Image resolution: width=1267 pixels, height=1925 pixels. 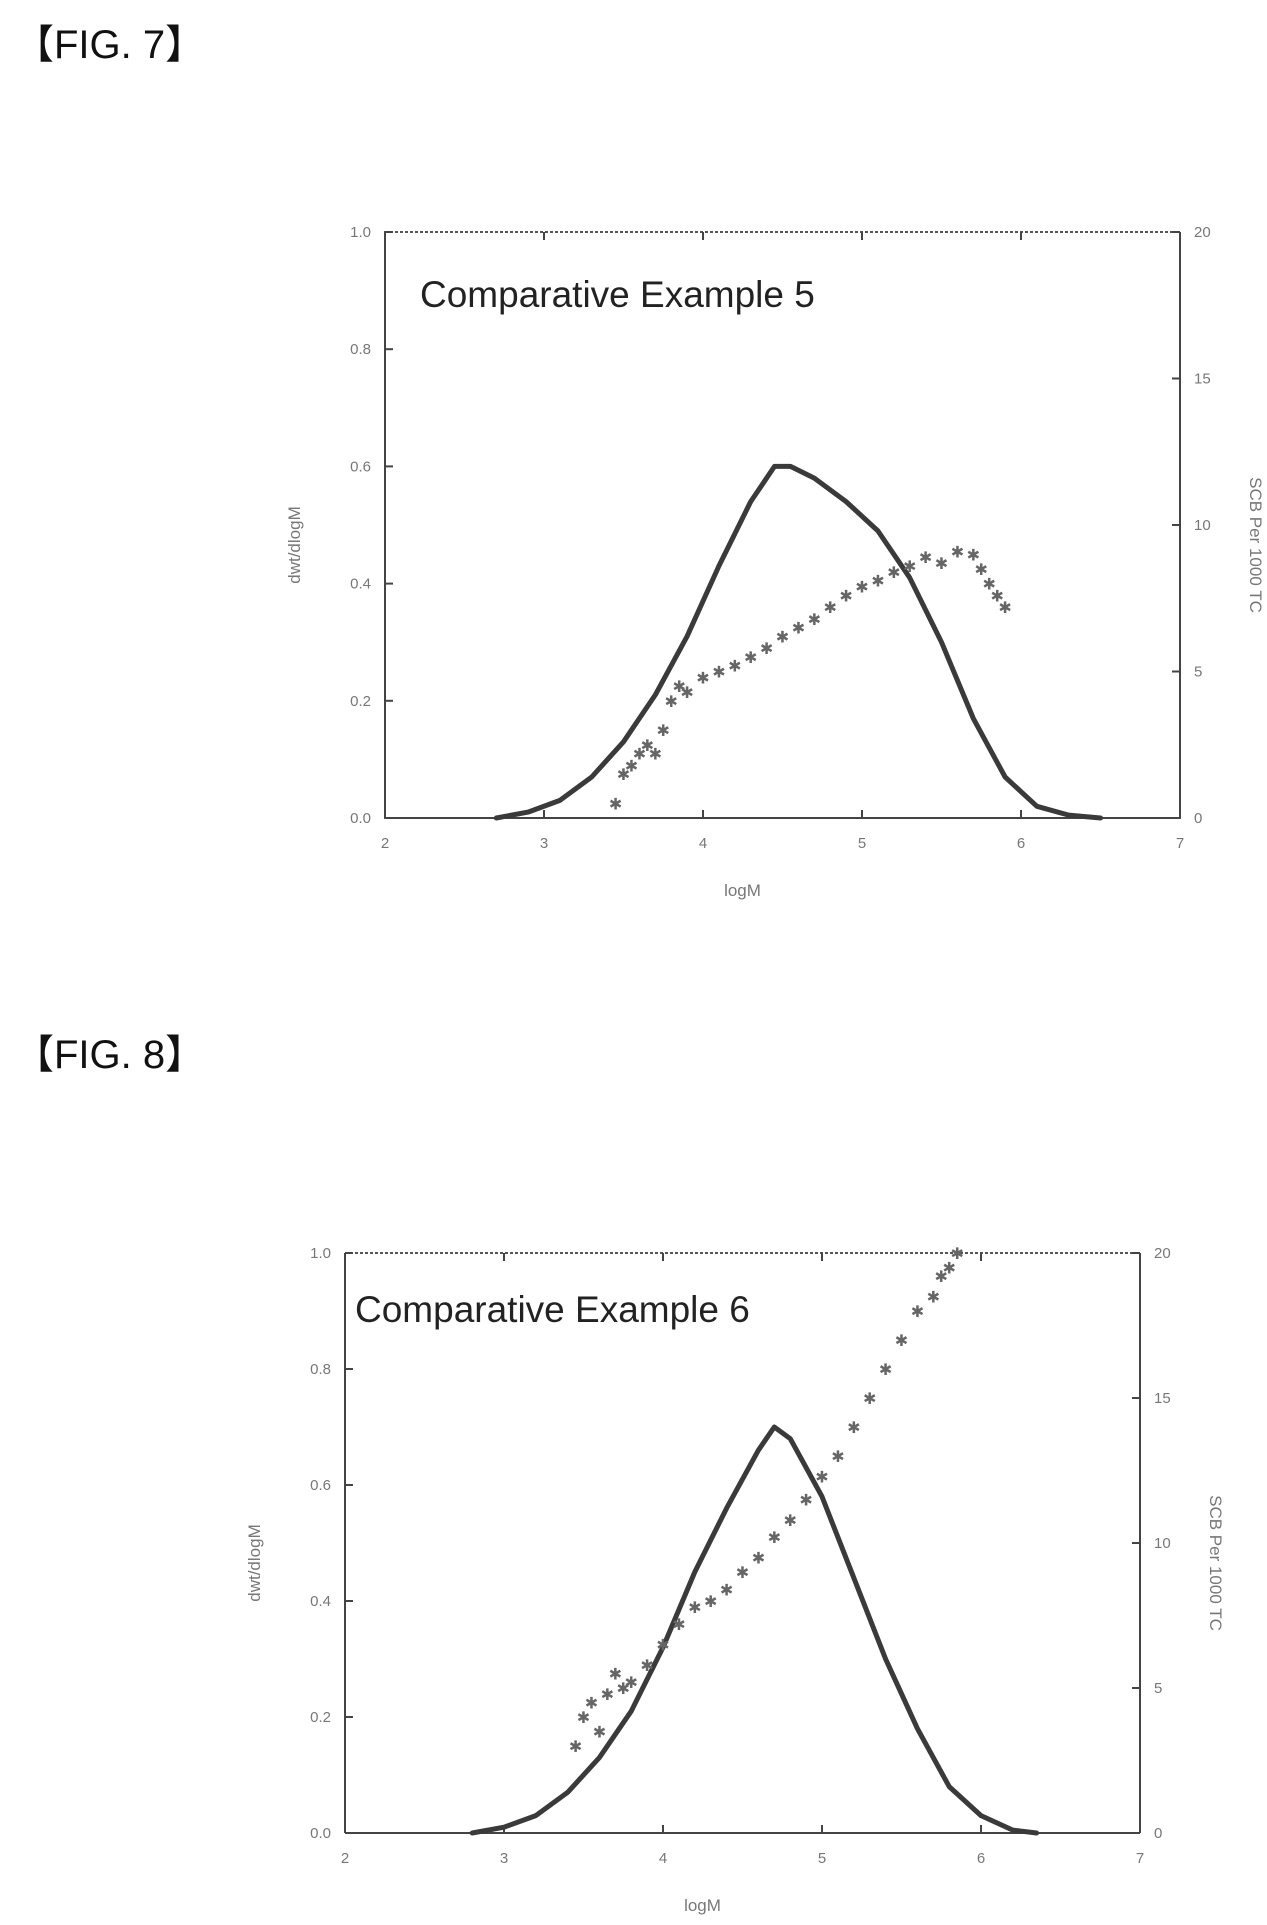 I want to click on x-tick-label: 5, so click(x=862, y=843).